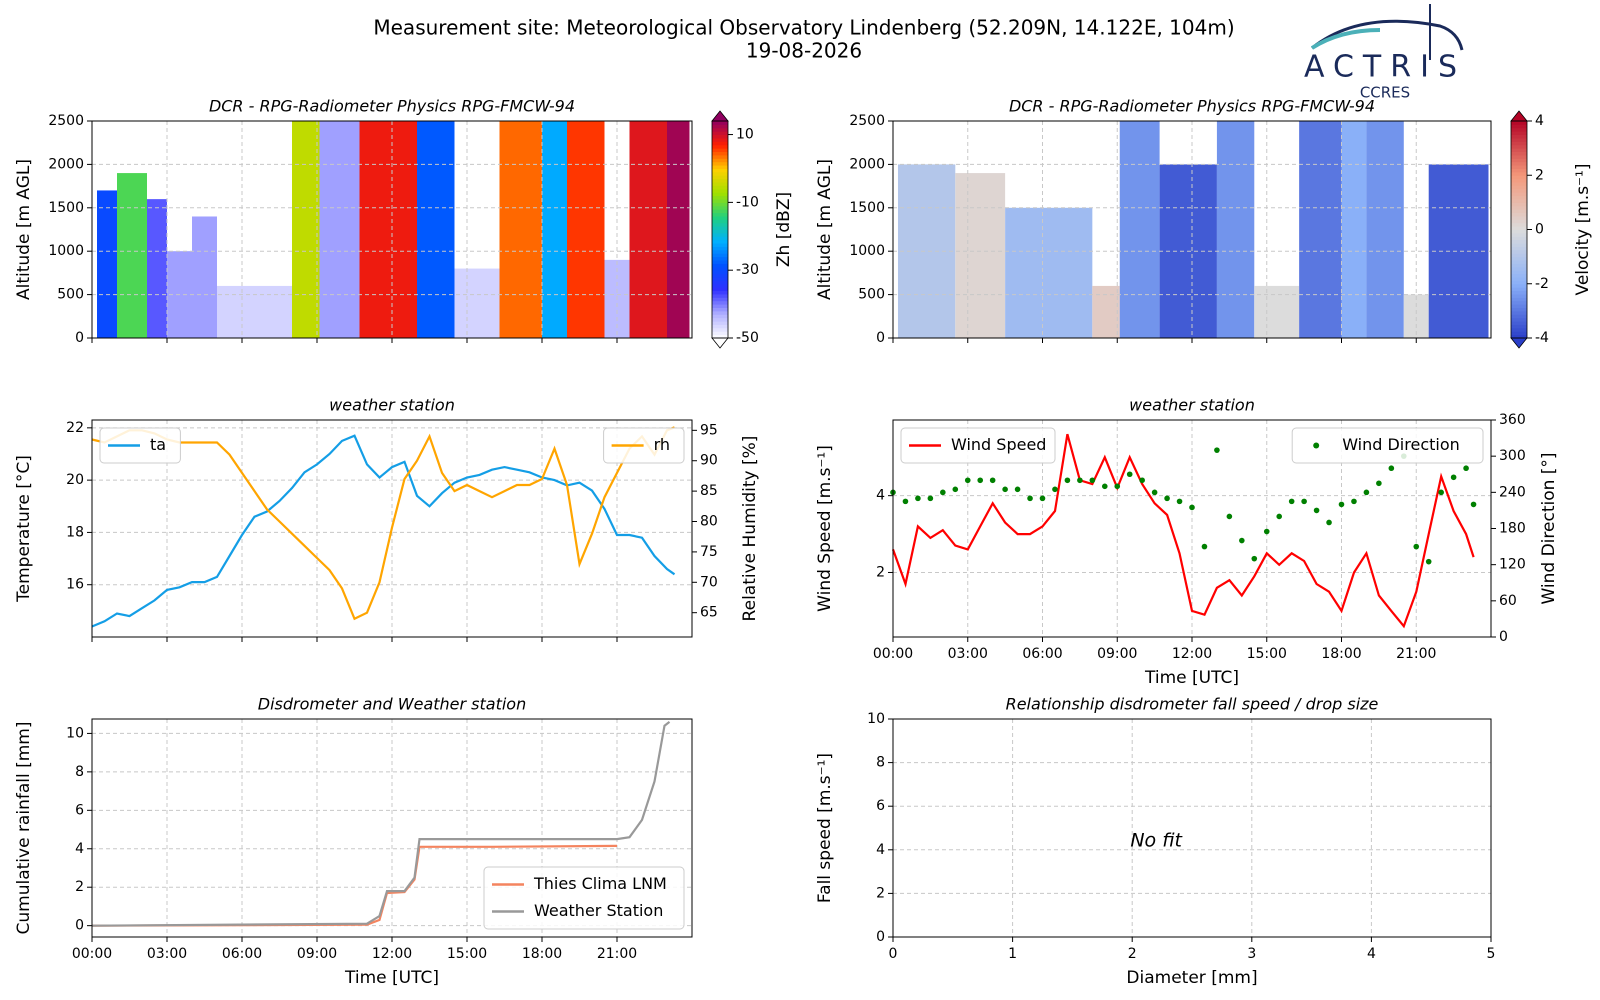 The height and width of the screenshot is (1000, 1600). I want to click on data-line, so click(1183, 531).